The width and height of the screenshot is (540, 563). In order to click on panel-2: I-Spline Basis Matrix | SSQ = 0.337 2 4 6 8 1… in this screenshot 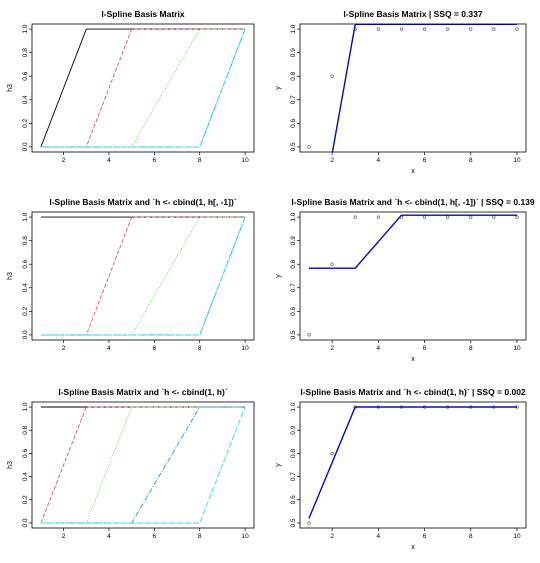, I will do `click(401, 92)`.